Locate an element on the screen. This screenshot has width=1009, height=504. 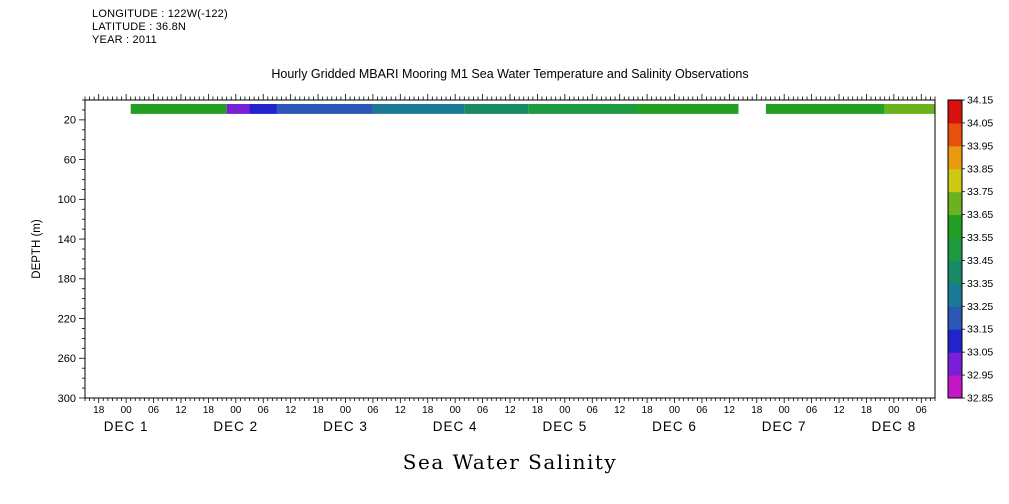
colorbar-tick-label: 33.85 is located at coordinates (980, 169).